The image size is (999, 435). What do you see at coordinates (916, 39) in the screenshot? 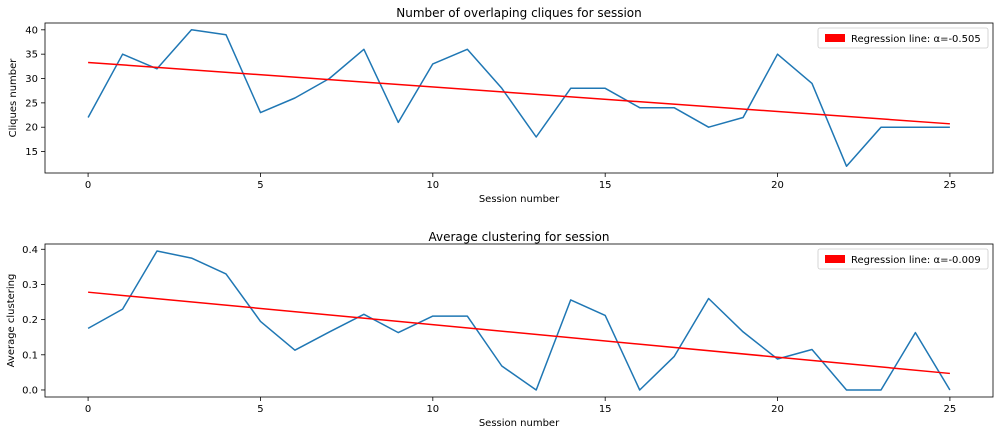
I see `legend-label: Regression line: α=-0.505` at bounding box center [916, 39].